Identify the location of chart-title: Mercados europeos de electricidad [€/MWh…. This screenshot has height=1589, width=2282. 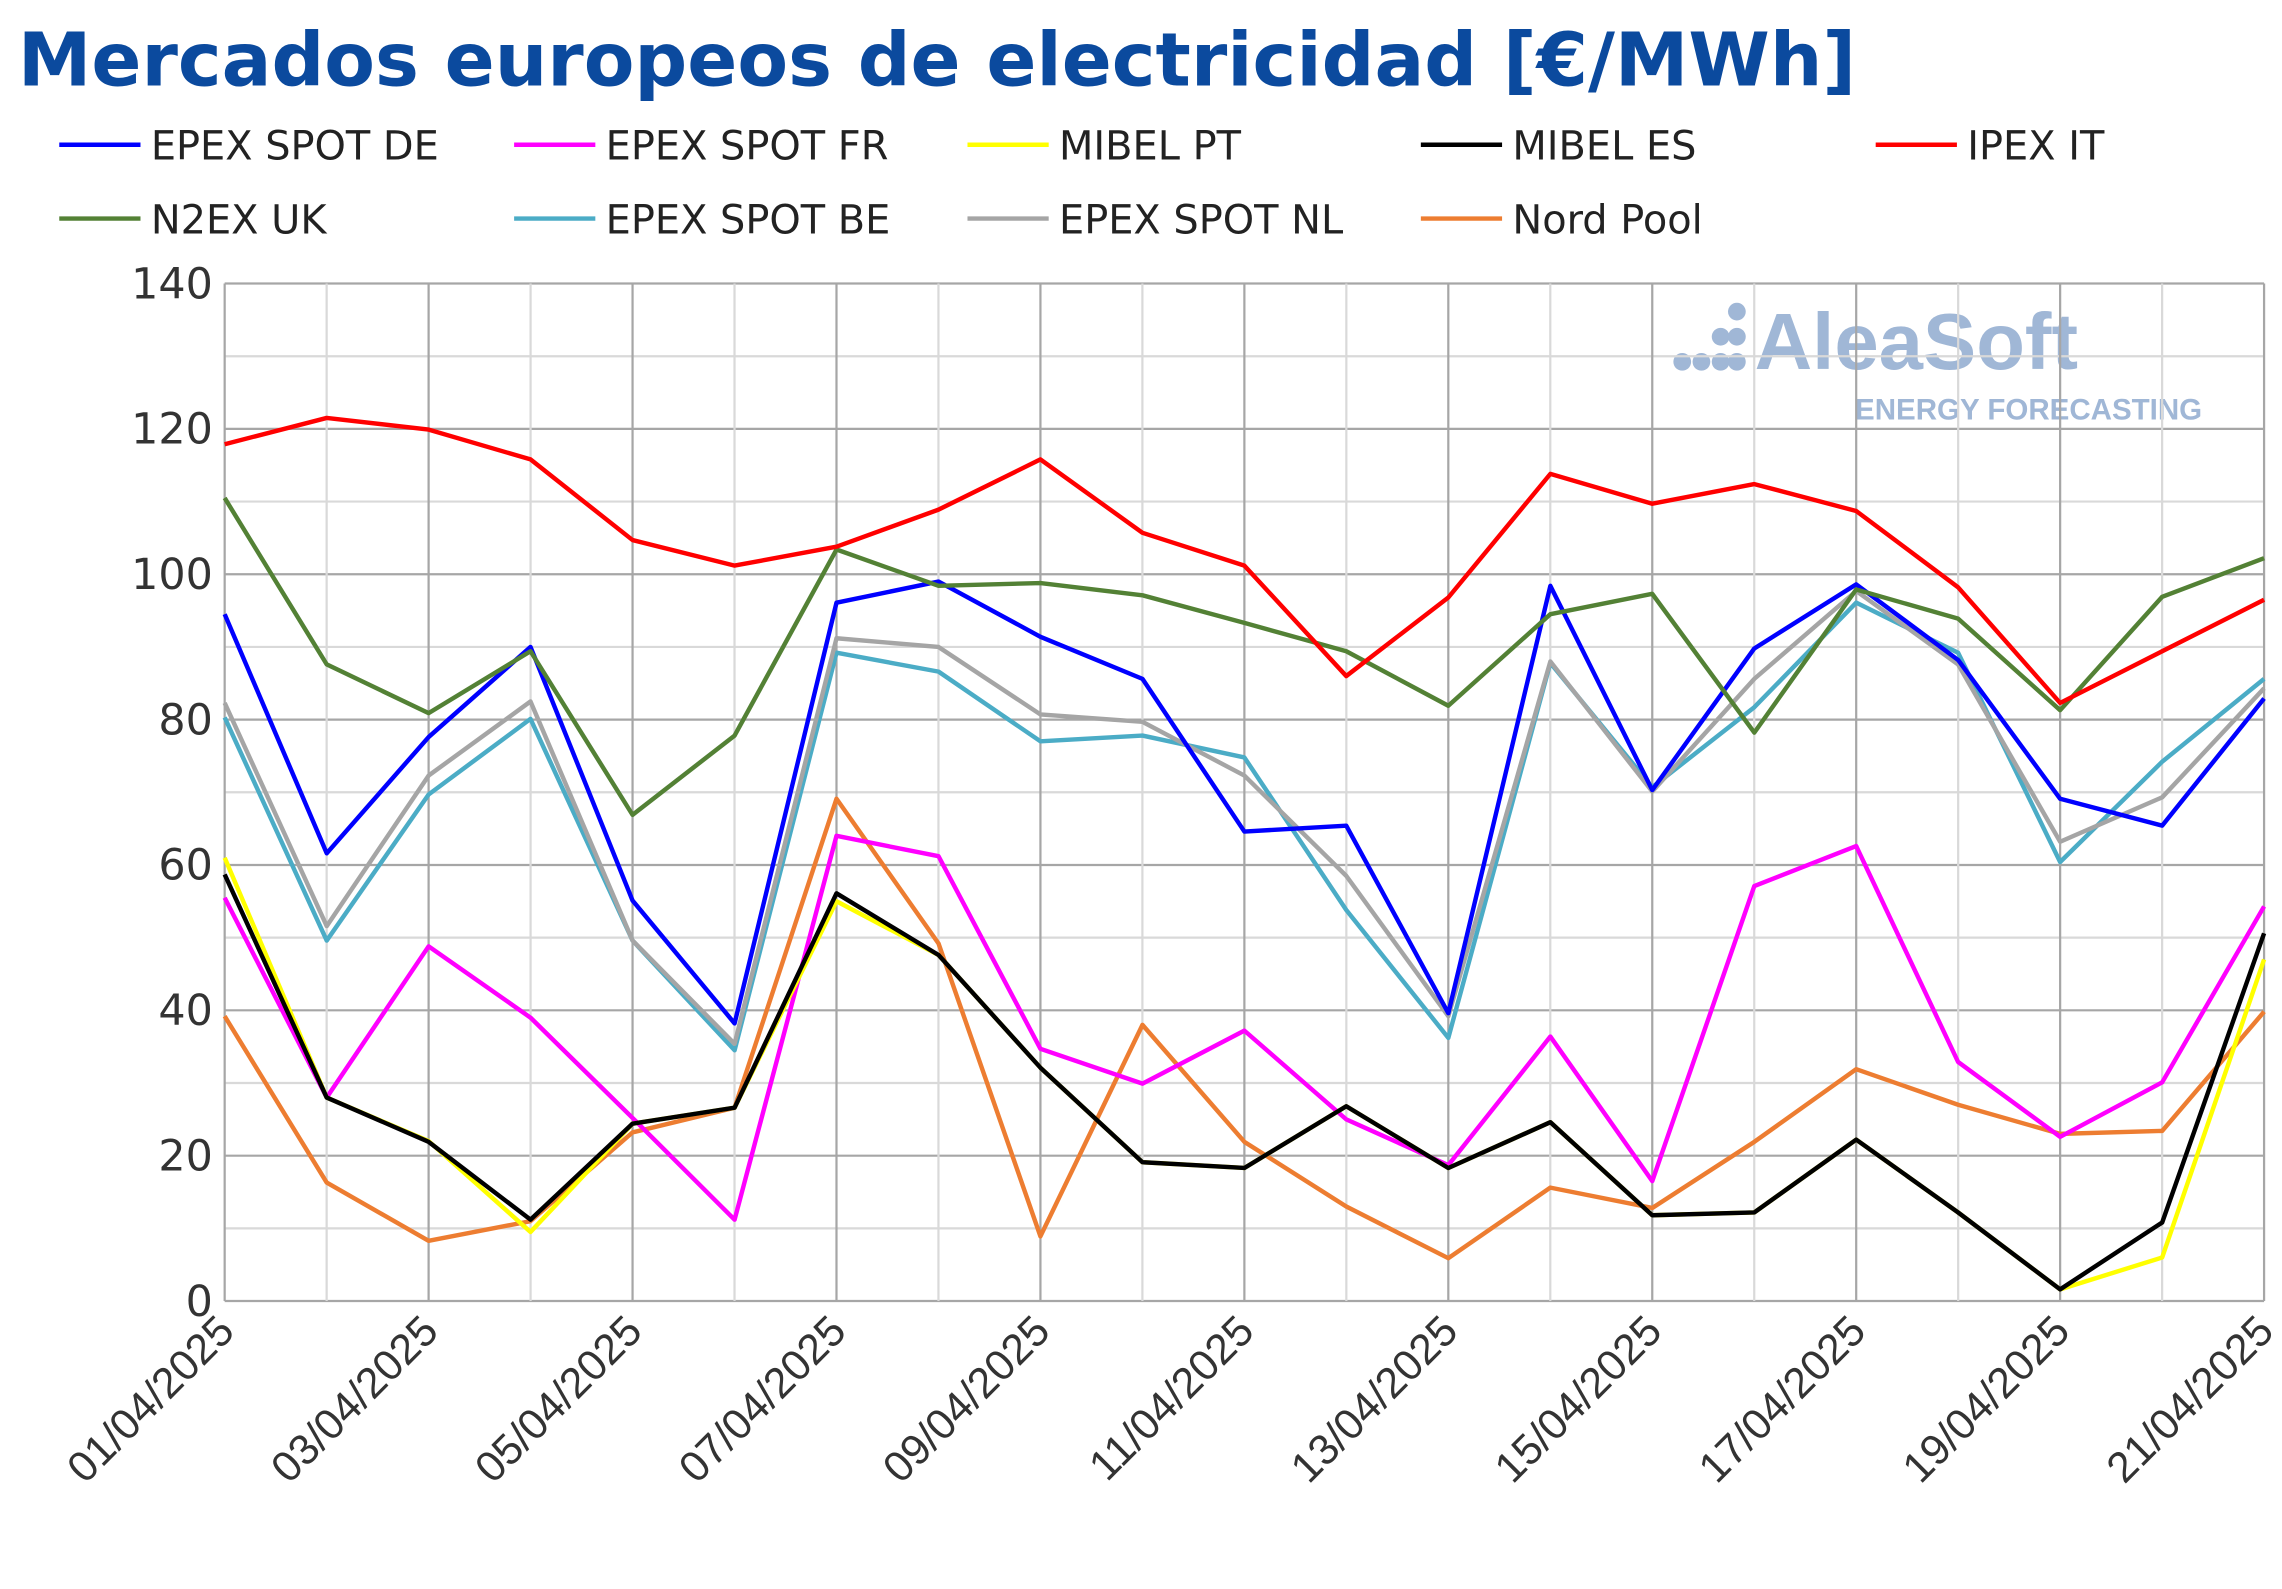
(937, 61).